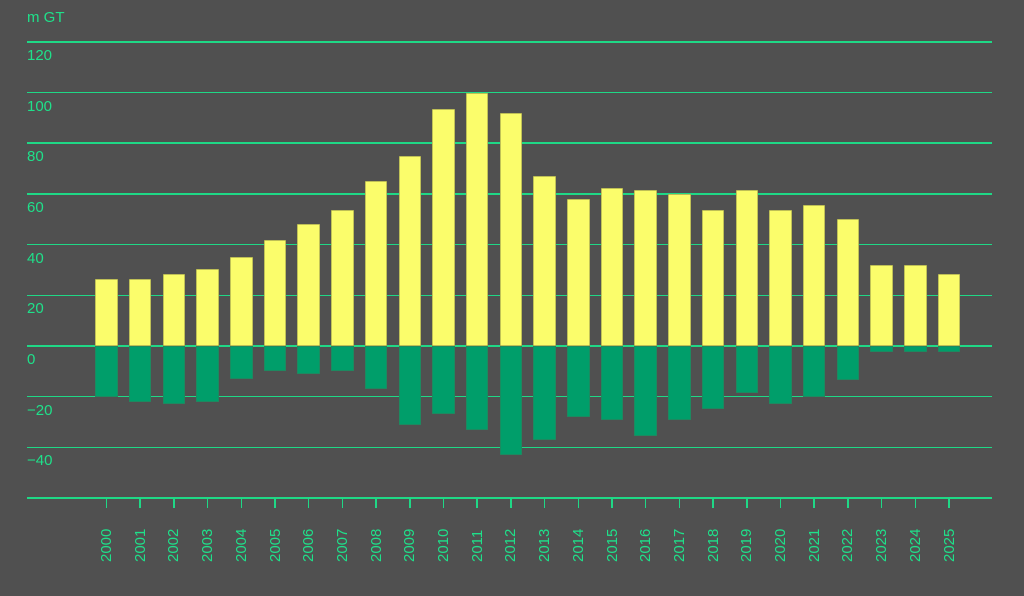 This screenshot has height=596, width=1024. Describe the element at coordinates (140, 374) in the screenshot. I see `bar-negative-2001` at that location.